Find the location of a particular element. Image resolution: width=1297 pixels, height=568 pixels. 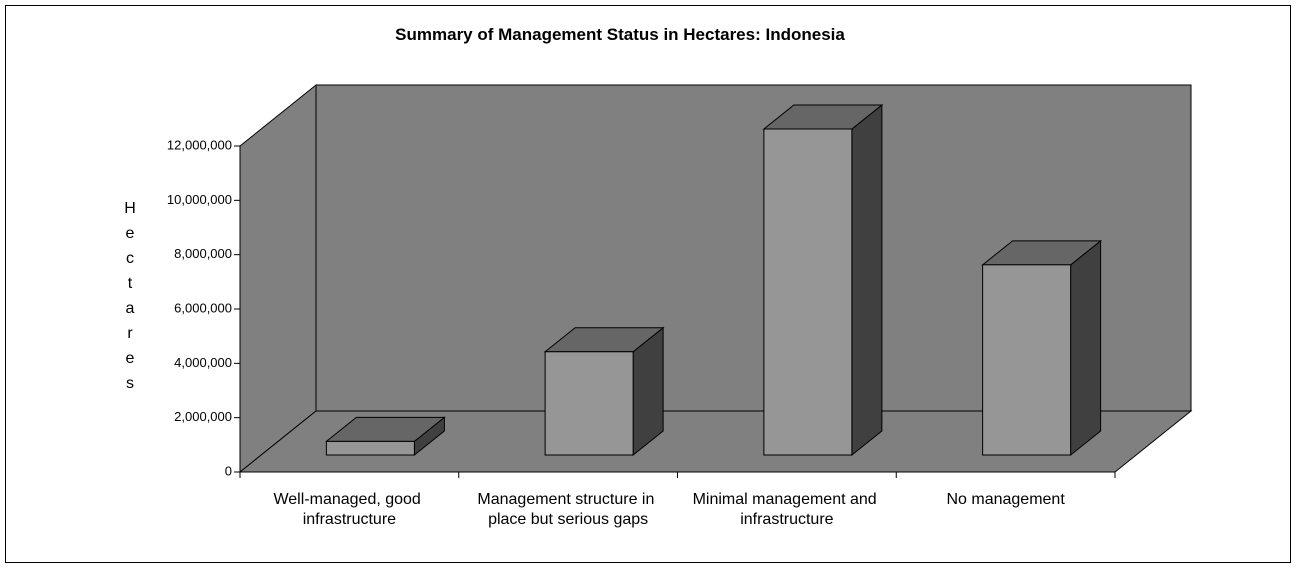

y-tick-label: 4,000,000 is located at coordinates (203, 362).